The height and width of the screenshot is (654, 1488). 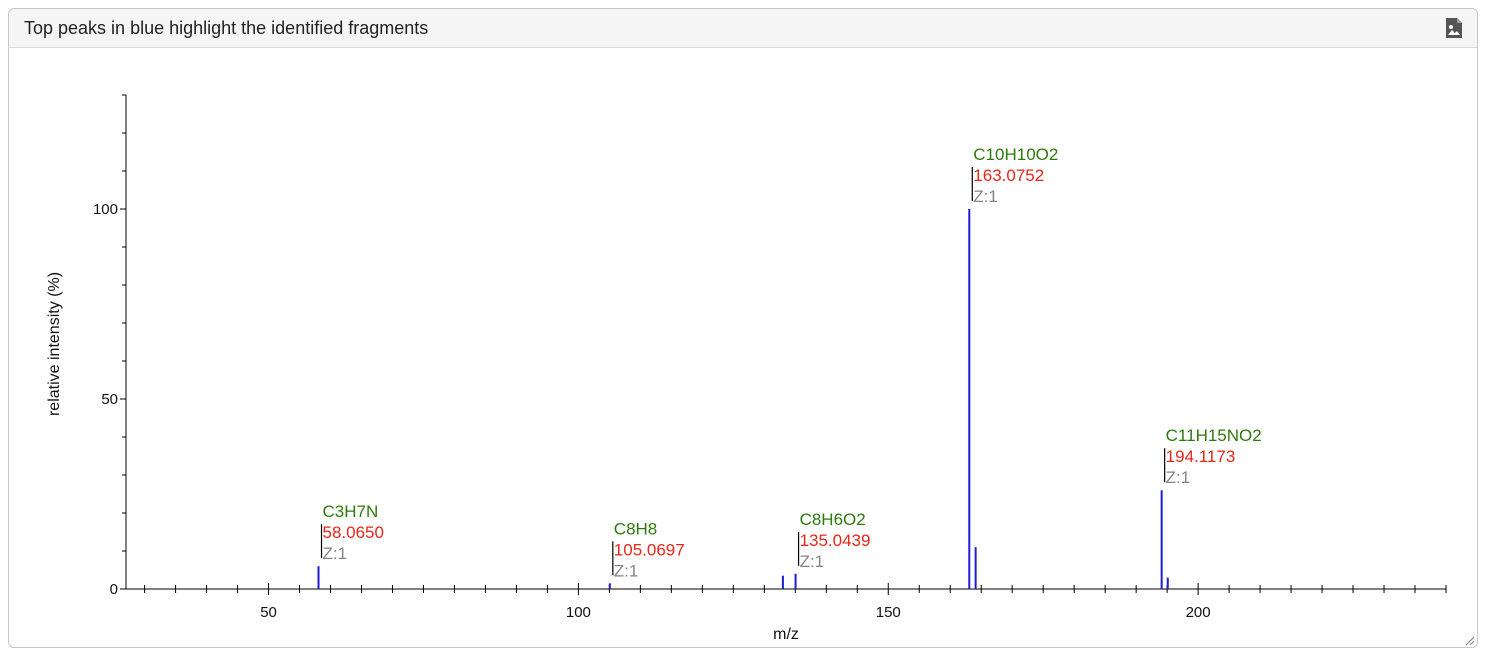 I want to click on annotation-mz: 163.0752, so click(x=1008, y=175).